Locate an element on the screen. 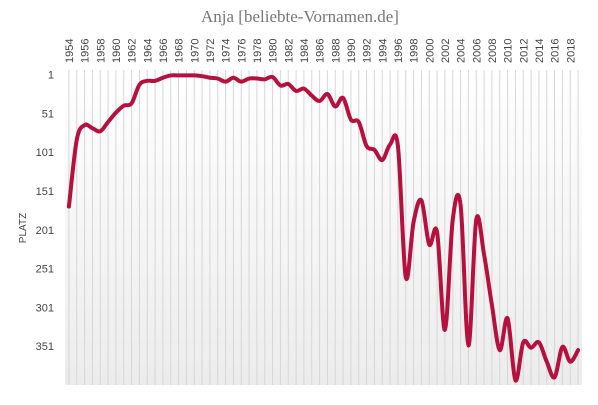 This screenshot has width=598, height=405. x-tick-label: 1992 is located at coordinates (368, 51).